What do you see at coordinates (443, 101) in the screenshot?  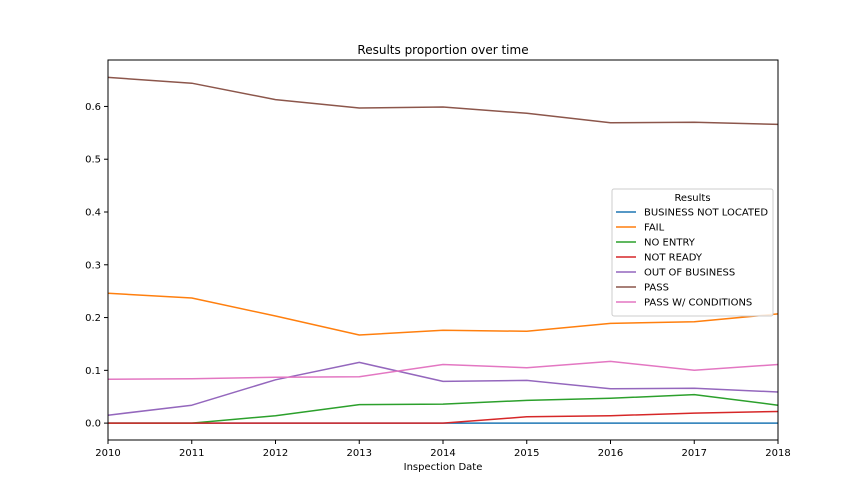 I see `series-line-pass` at bounding box center [443, 101].